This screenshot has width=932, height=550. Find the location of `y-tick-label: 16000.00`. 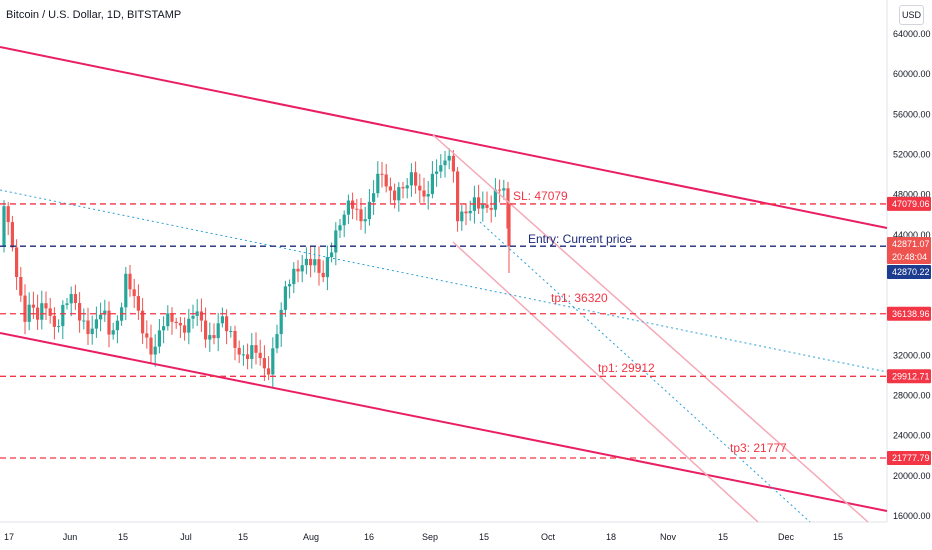

y-tick-label: 16000.00 is located at coordinates (912, 516).